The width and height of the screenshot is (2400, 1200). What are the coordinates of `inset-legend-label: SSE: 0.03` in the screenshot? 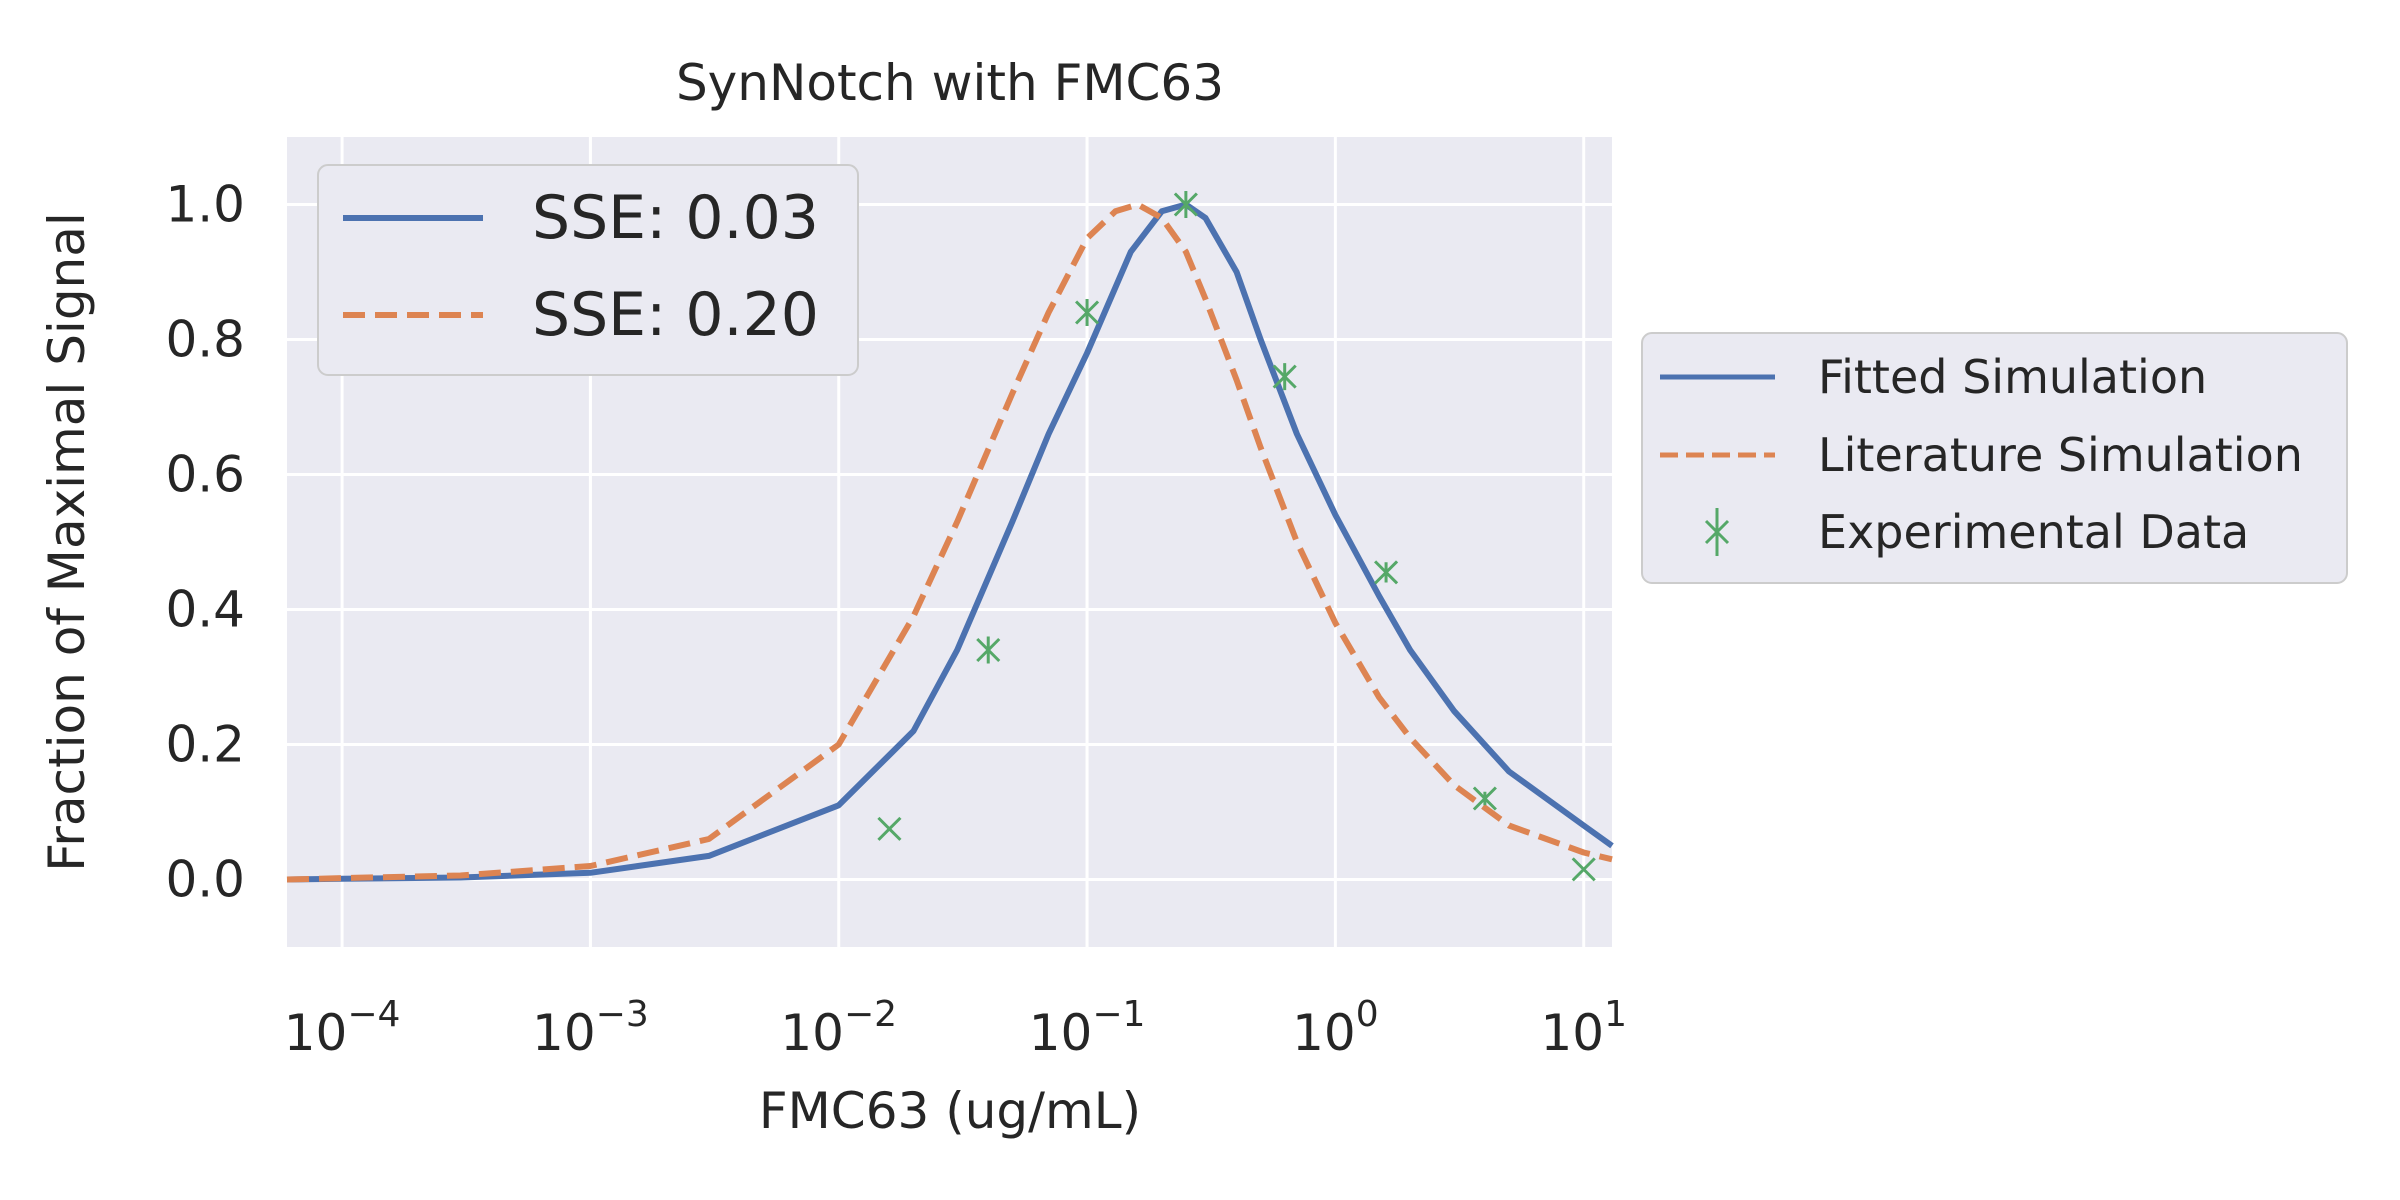 It's located at (675, 218).